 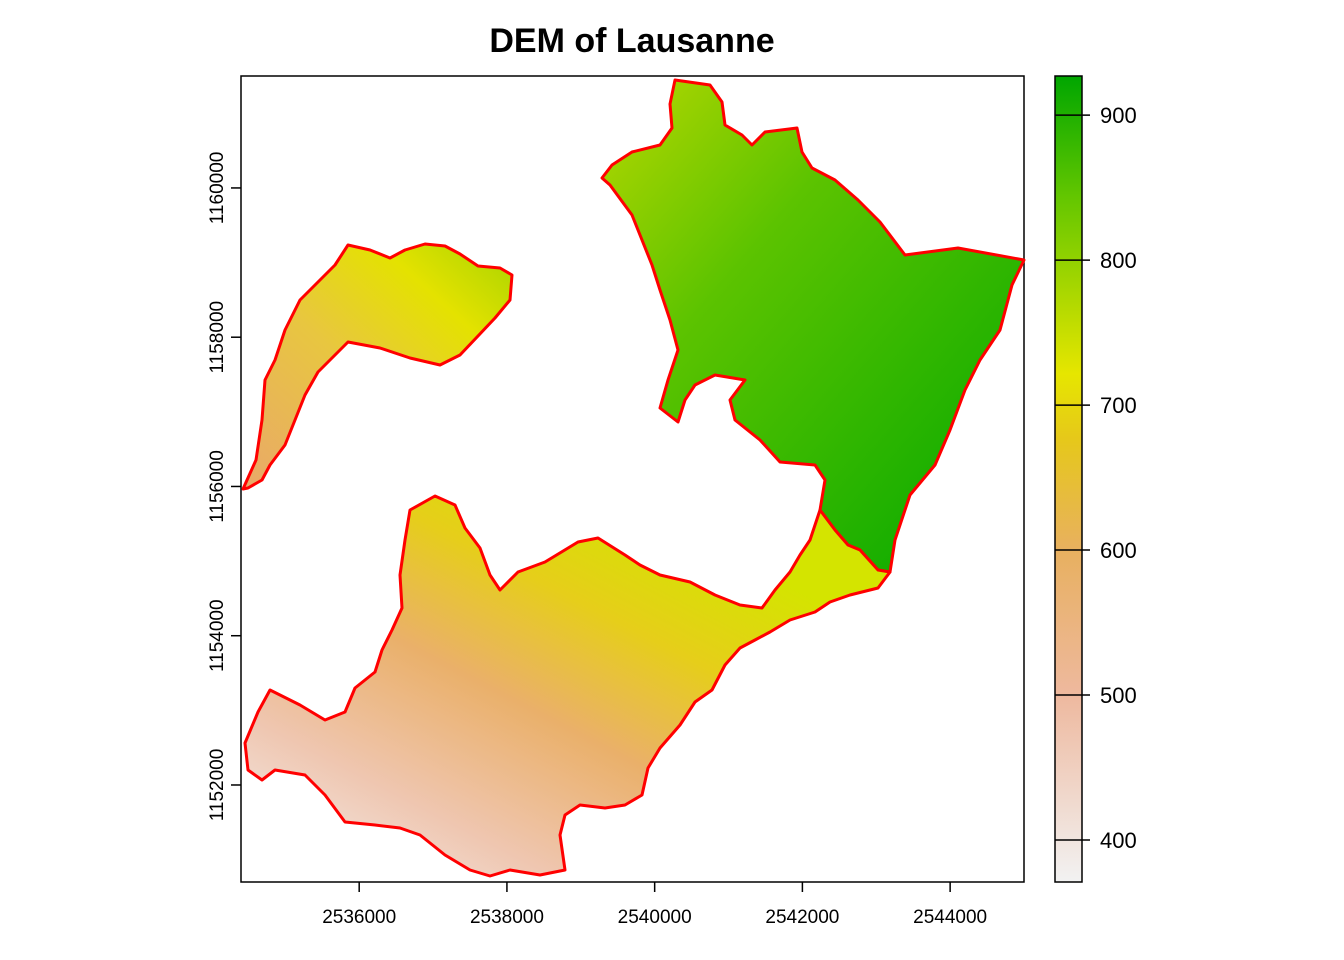 I want to click on x-tick-label: 2542000, so click(x=802, y=917).